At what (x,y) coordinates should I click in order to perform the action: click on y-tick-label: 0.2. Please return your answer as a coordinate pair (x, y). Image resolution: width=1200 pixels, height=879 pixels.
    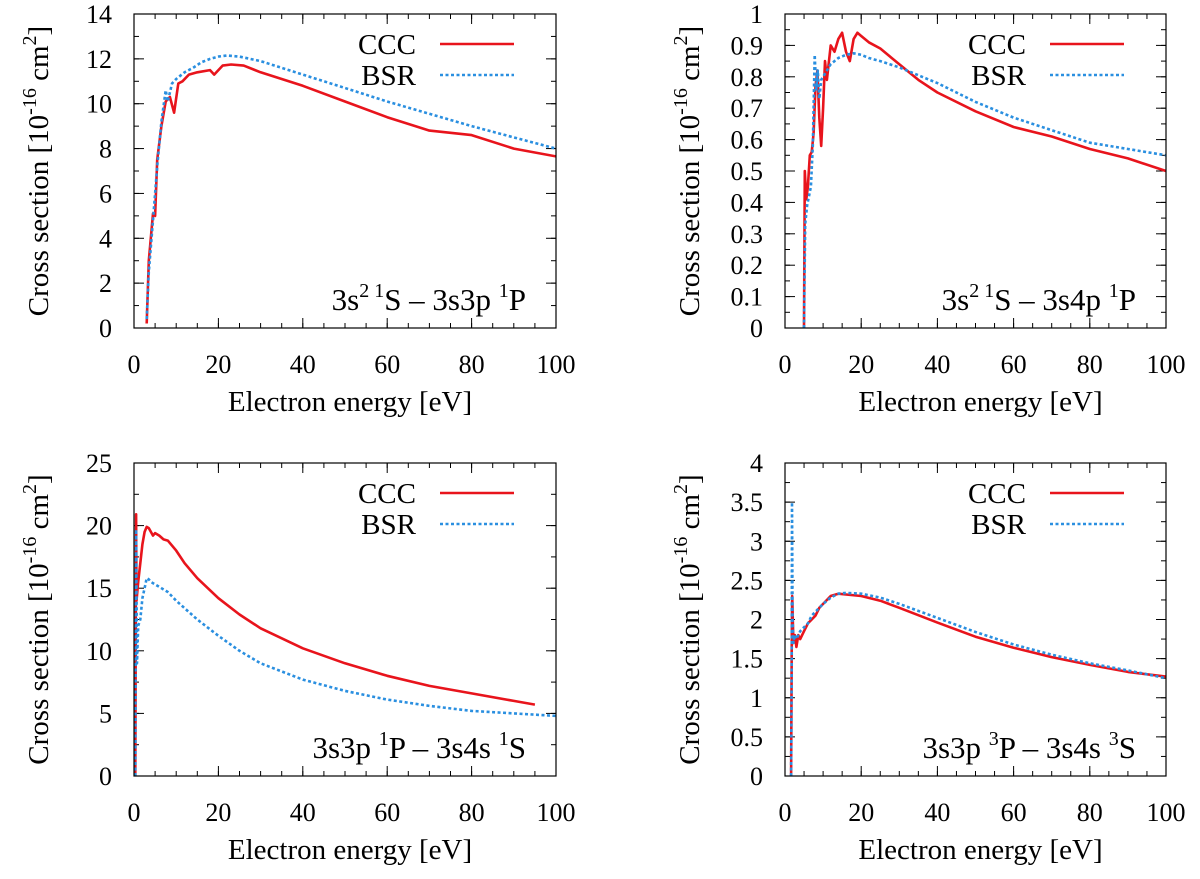
    Looking at the image, I should click on (747, 265).